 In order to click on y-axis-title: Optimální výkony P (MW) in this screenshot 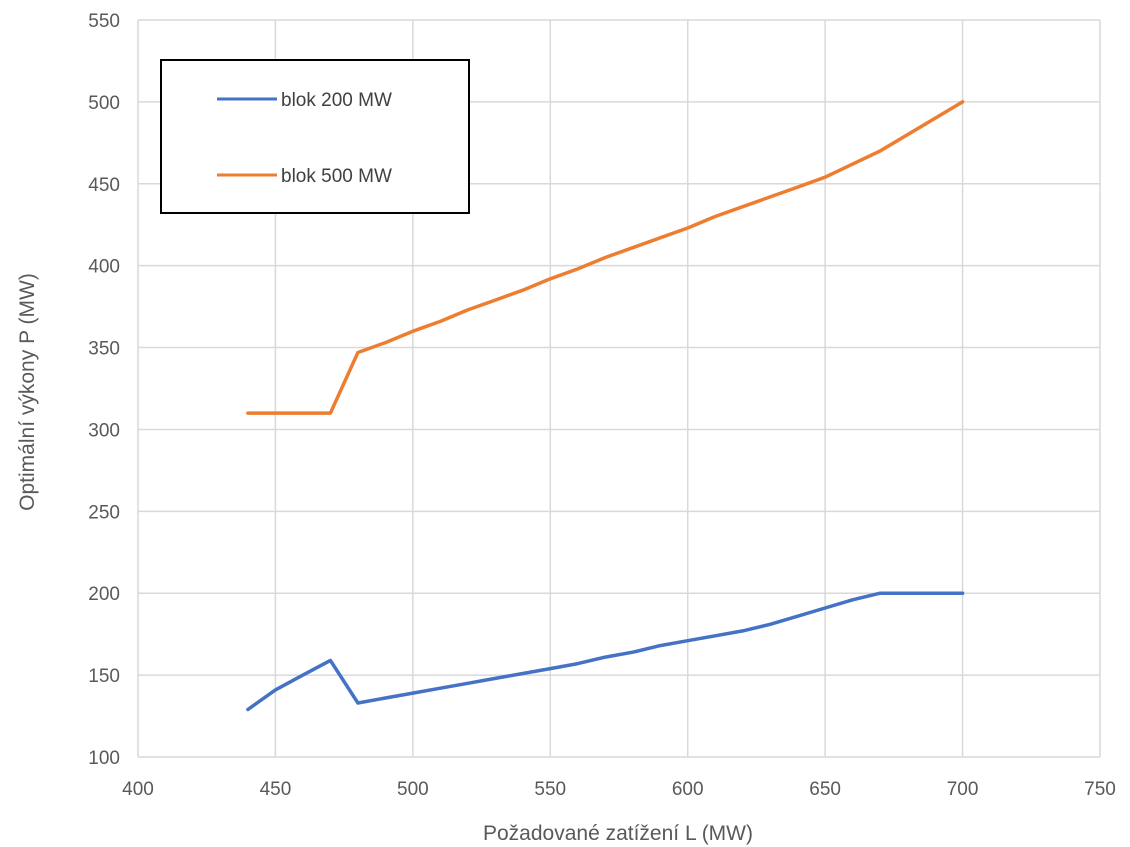, I will do `click(27, 392)`.